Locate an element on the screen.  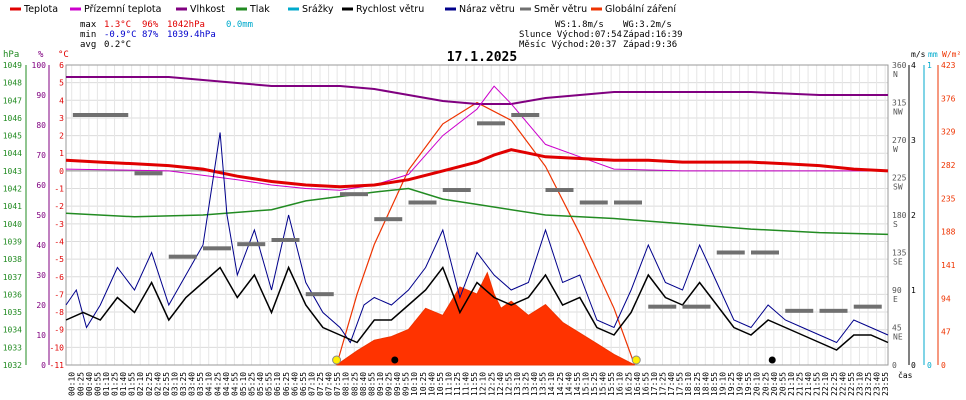
axis-time-tick: 06:10 is located at coordinates (277, 384).